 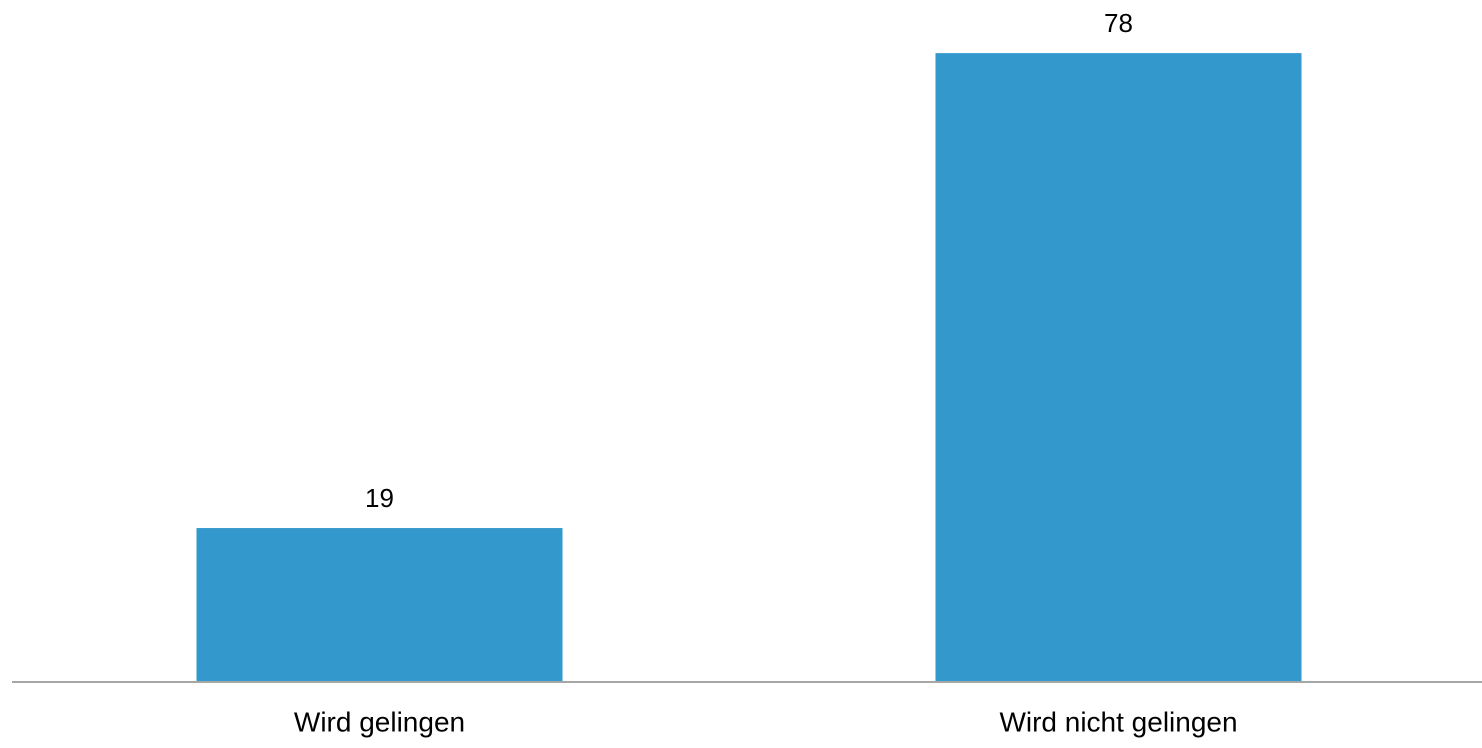 What do you see at coordinates (379, 498) in the screenshot?
I see `value-label: 19` at bounding box center [379, 498].